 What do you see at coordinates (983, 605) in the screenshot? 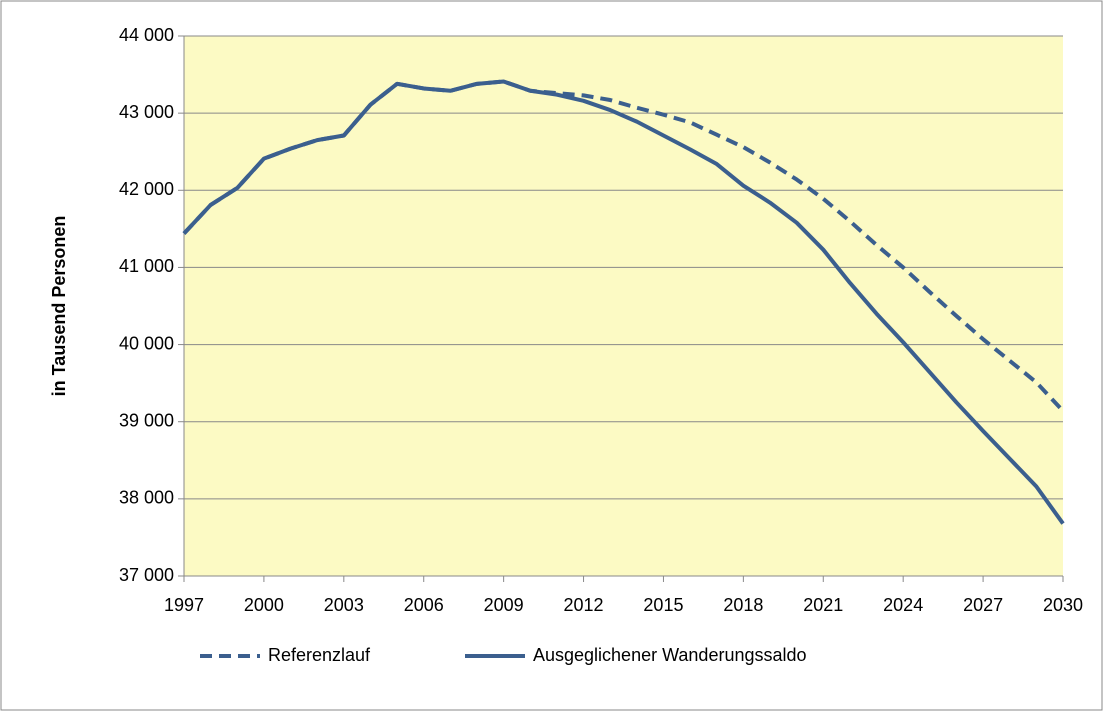
I see `x-tick-label: 2027` at bounding box center [983, 605].